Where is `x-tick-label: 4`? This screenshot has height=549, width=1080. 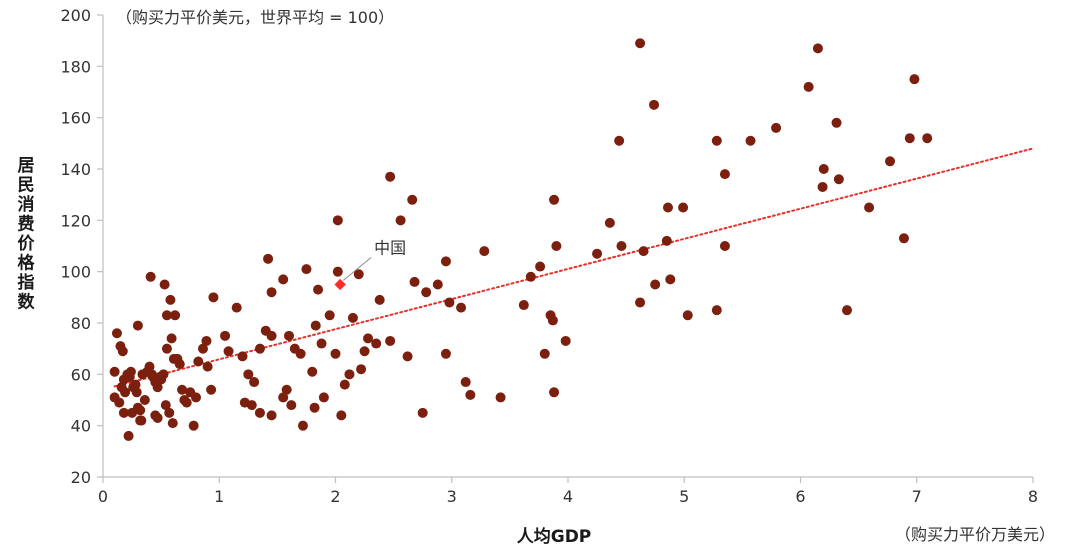
x-tick-label: 4 is located at coordinates (568, 496).